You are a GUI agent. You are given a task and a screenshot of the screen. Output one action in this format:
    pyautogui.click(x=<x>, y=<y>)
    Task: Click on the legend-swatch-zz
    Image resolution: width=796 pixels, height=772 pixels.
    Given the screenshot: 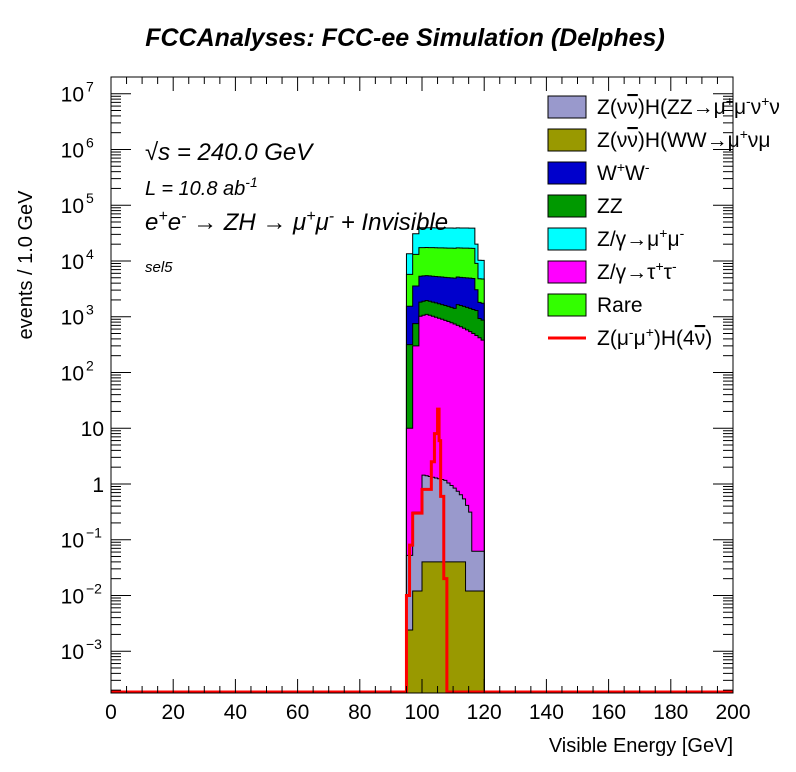 What is the action you would take?
    pyautogui.click(x=567, y=206)
    